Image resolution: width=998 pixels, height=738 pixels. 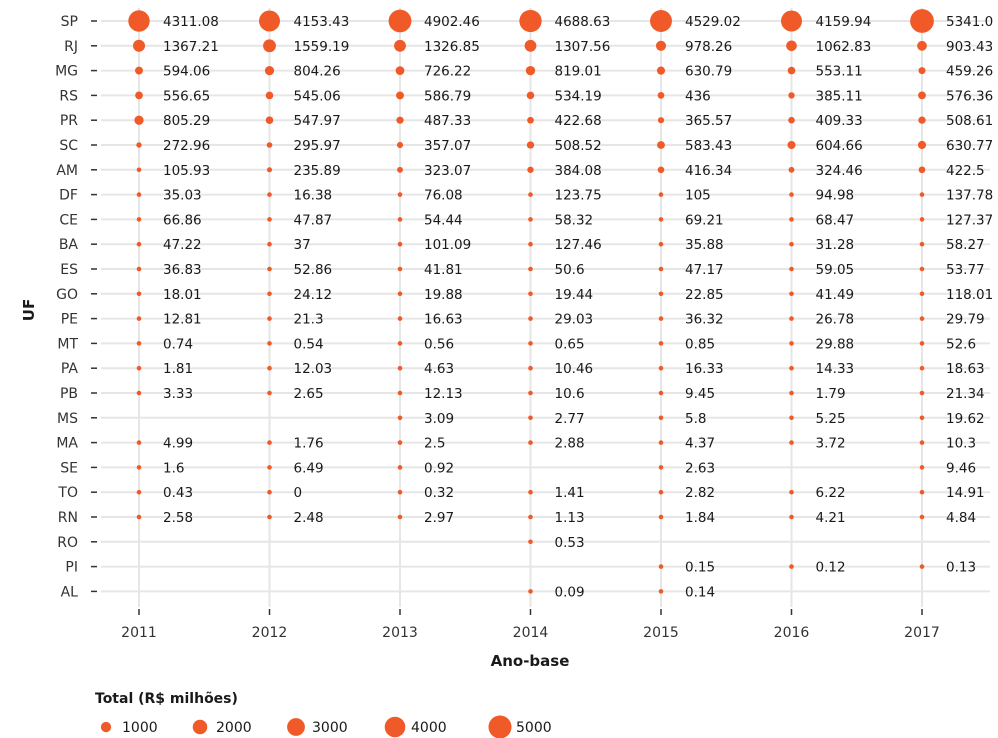 What do you see at coordinates (698, 96) in the screenshot?
I see `data-label: 436` at bounding box center [698, 96].